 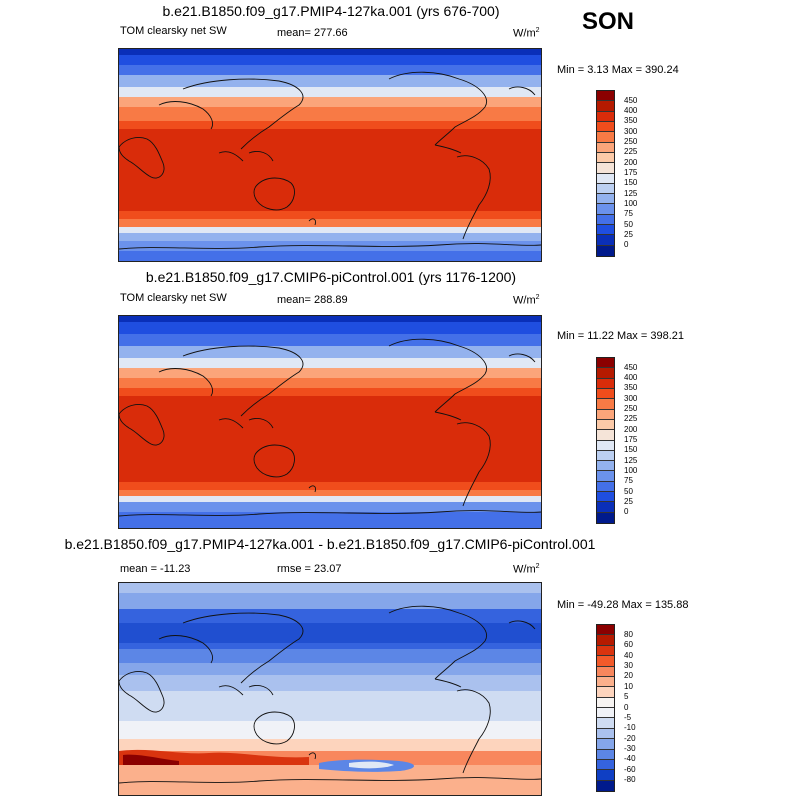 I want to click on colorbar-tick-label: 5, so click(x=626, y=697).